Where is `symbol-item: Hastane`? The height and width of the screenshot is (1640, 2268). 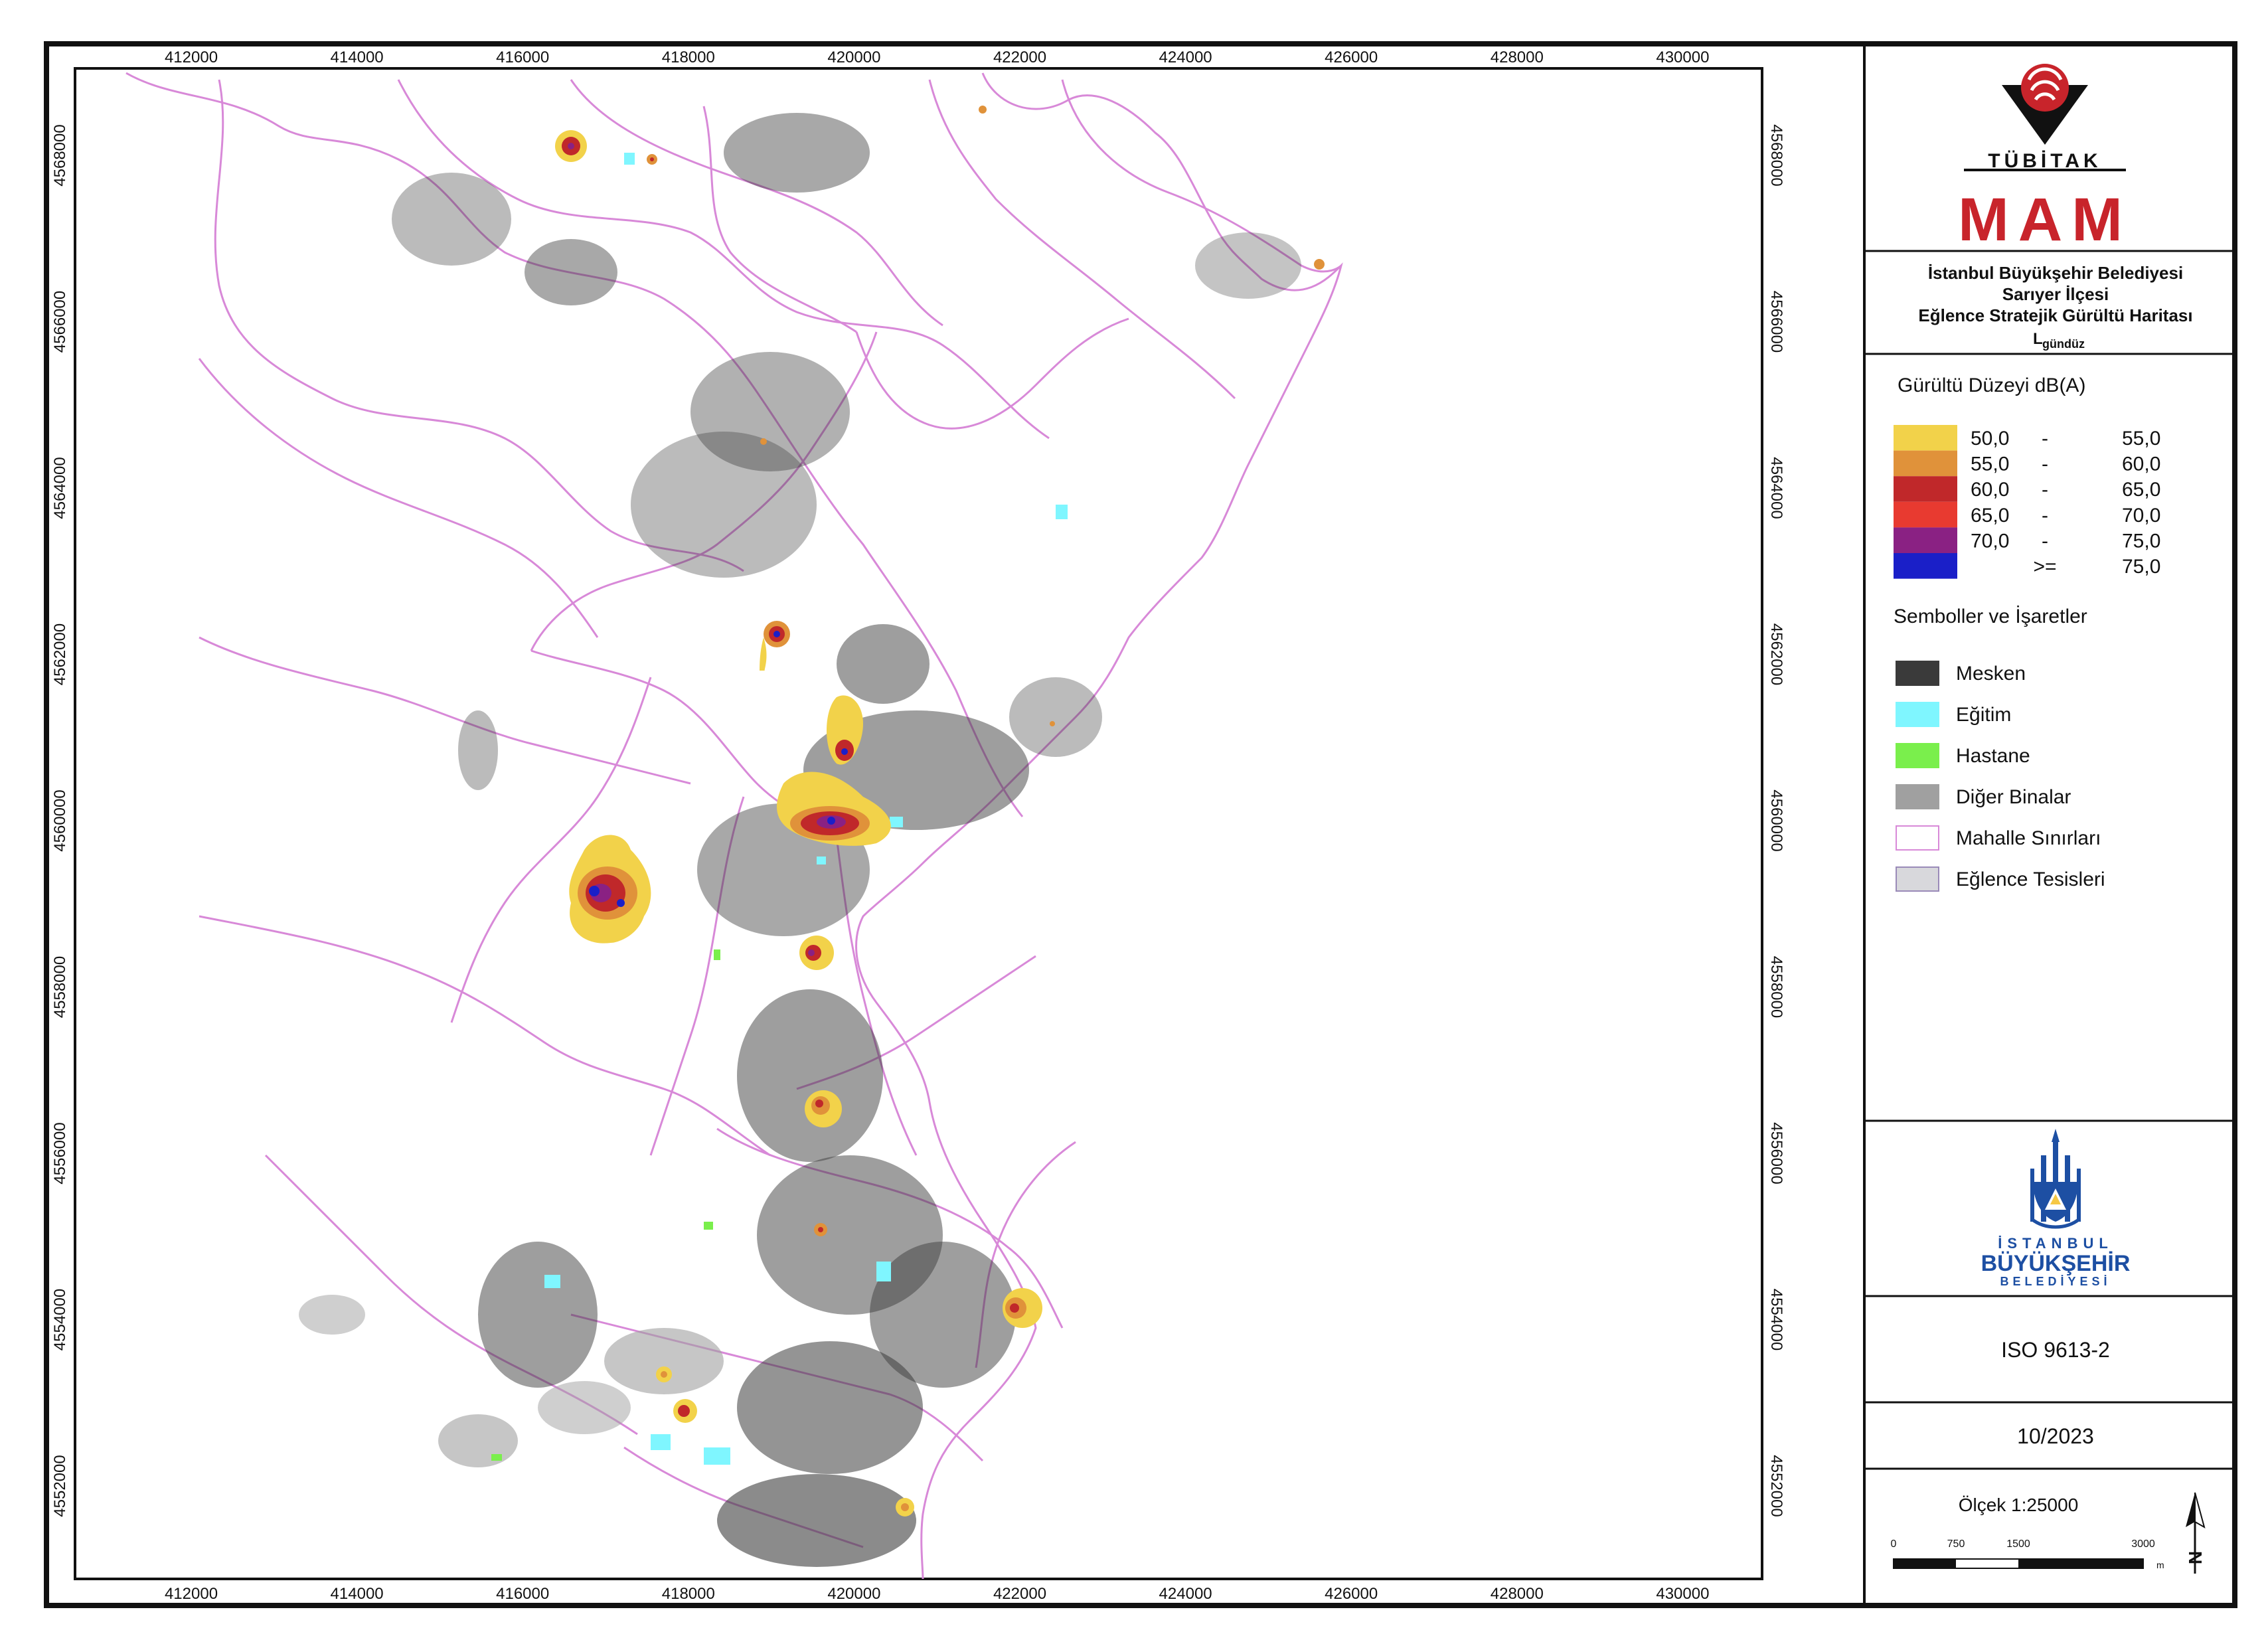
symbol-item: Hastane is located at coordinates (1963, 756).